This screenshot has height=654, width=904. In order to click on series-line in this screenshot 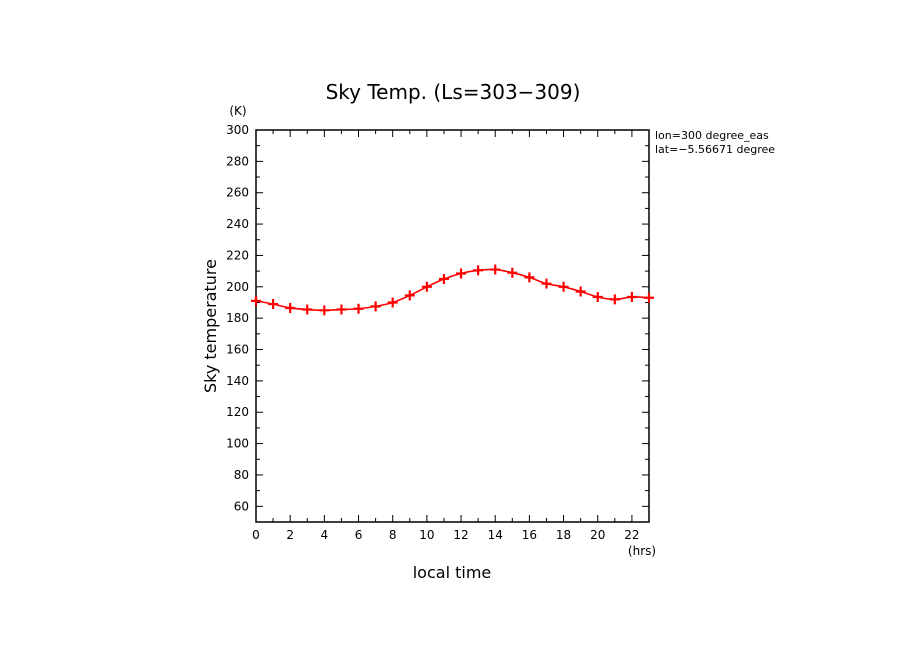, I will do `click(452, 290)`.